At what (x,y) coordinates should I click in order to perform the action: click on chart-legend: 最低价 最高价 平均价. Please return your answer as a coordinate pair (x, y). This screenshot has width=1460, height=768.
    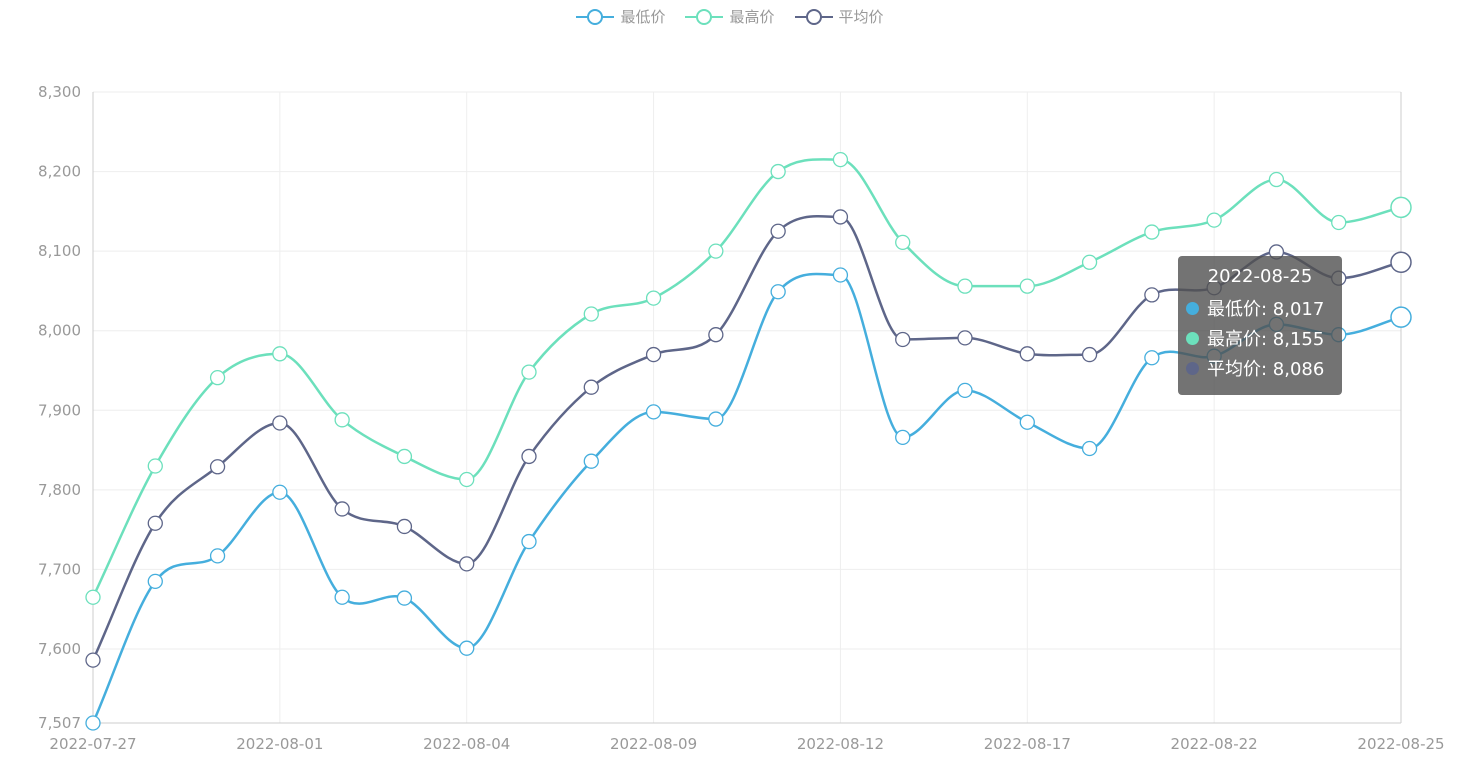
    Looking at the image, I should click on (730, 16).